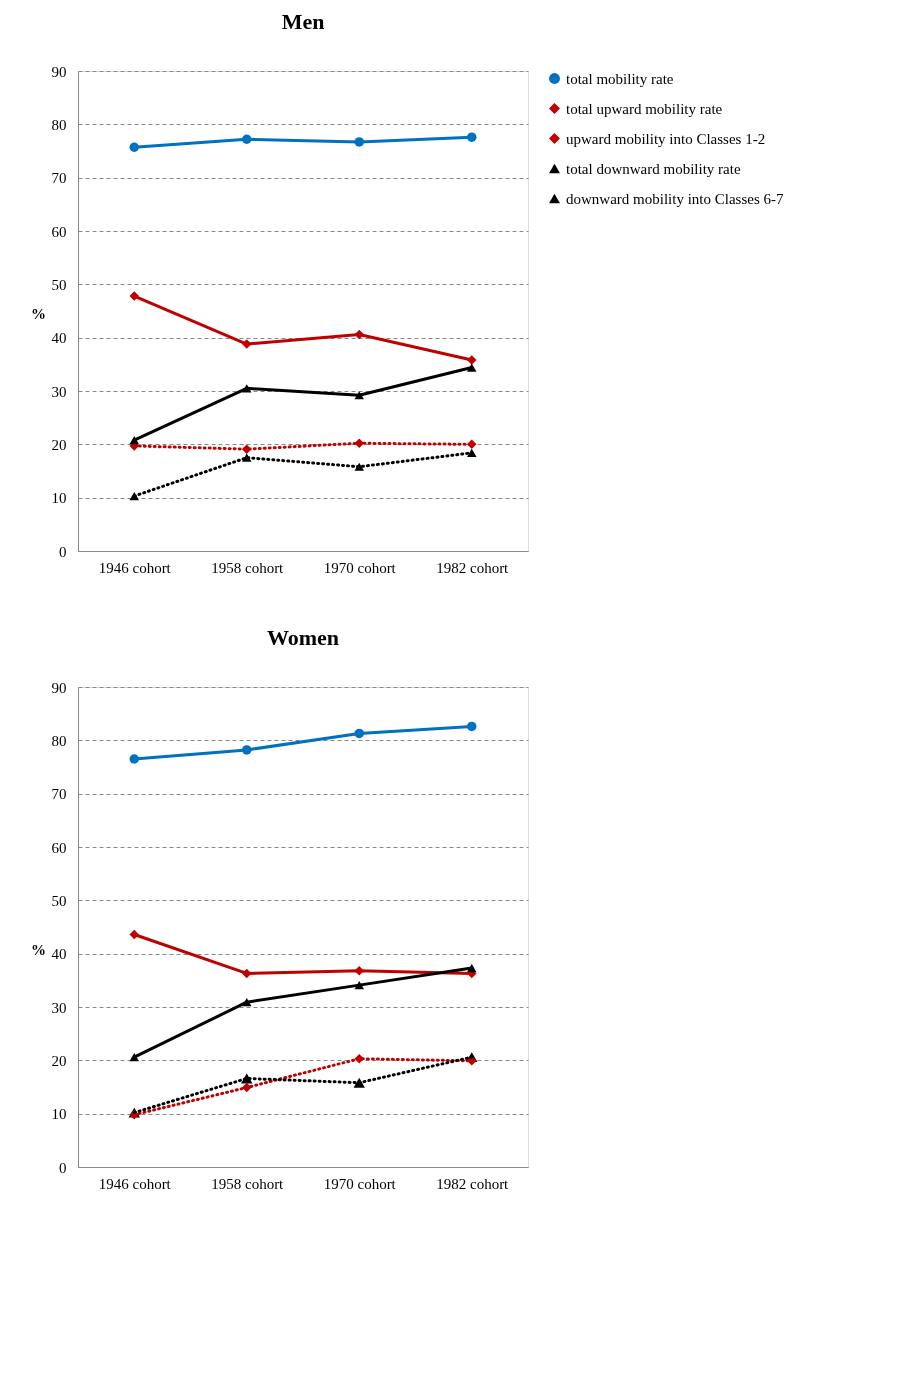 The width and height of the screenshot is (914, 1374). Describe the element at coordinates (666, 138) in the screenshot. I see `legend-label: upward mobility into Classes 1-2` at that location.